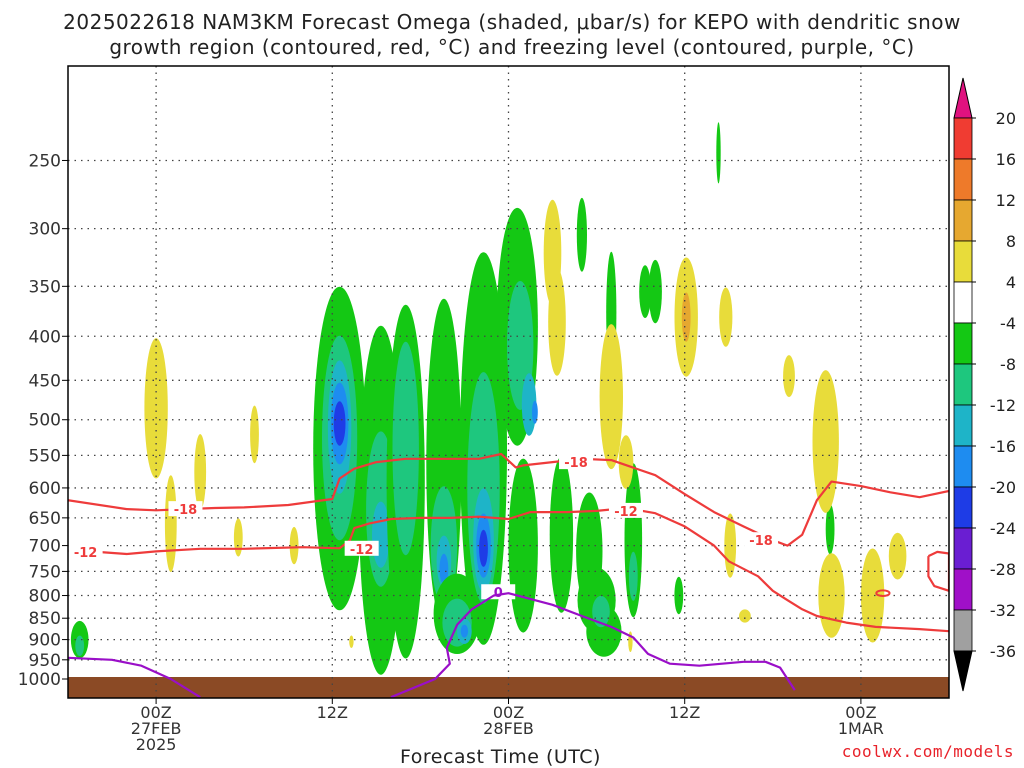 This screenshot has height=768, width=1024. I want to click on x-tick-label-0-0: 00Z, so click(155, 712).